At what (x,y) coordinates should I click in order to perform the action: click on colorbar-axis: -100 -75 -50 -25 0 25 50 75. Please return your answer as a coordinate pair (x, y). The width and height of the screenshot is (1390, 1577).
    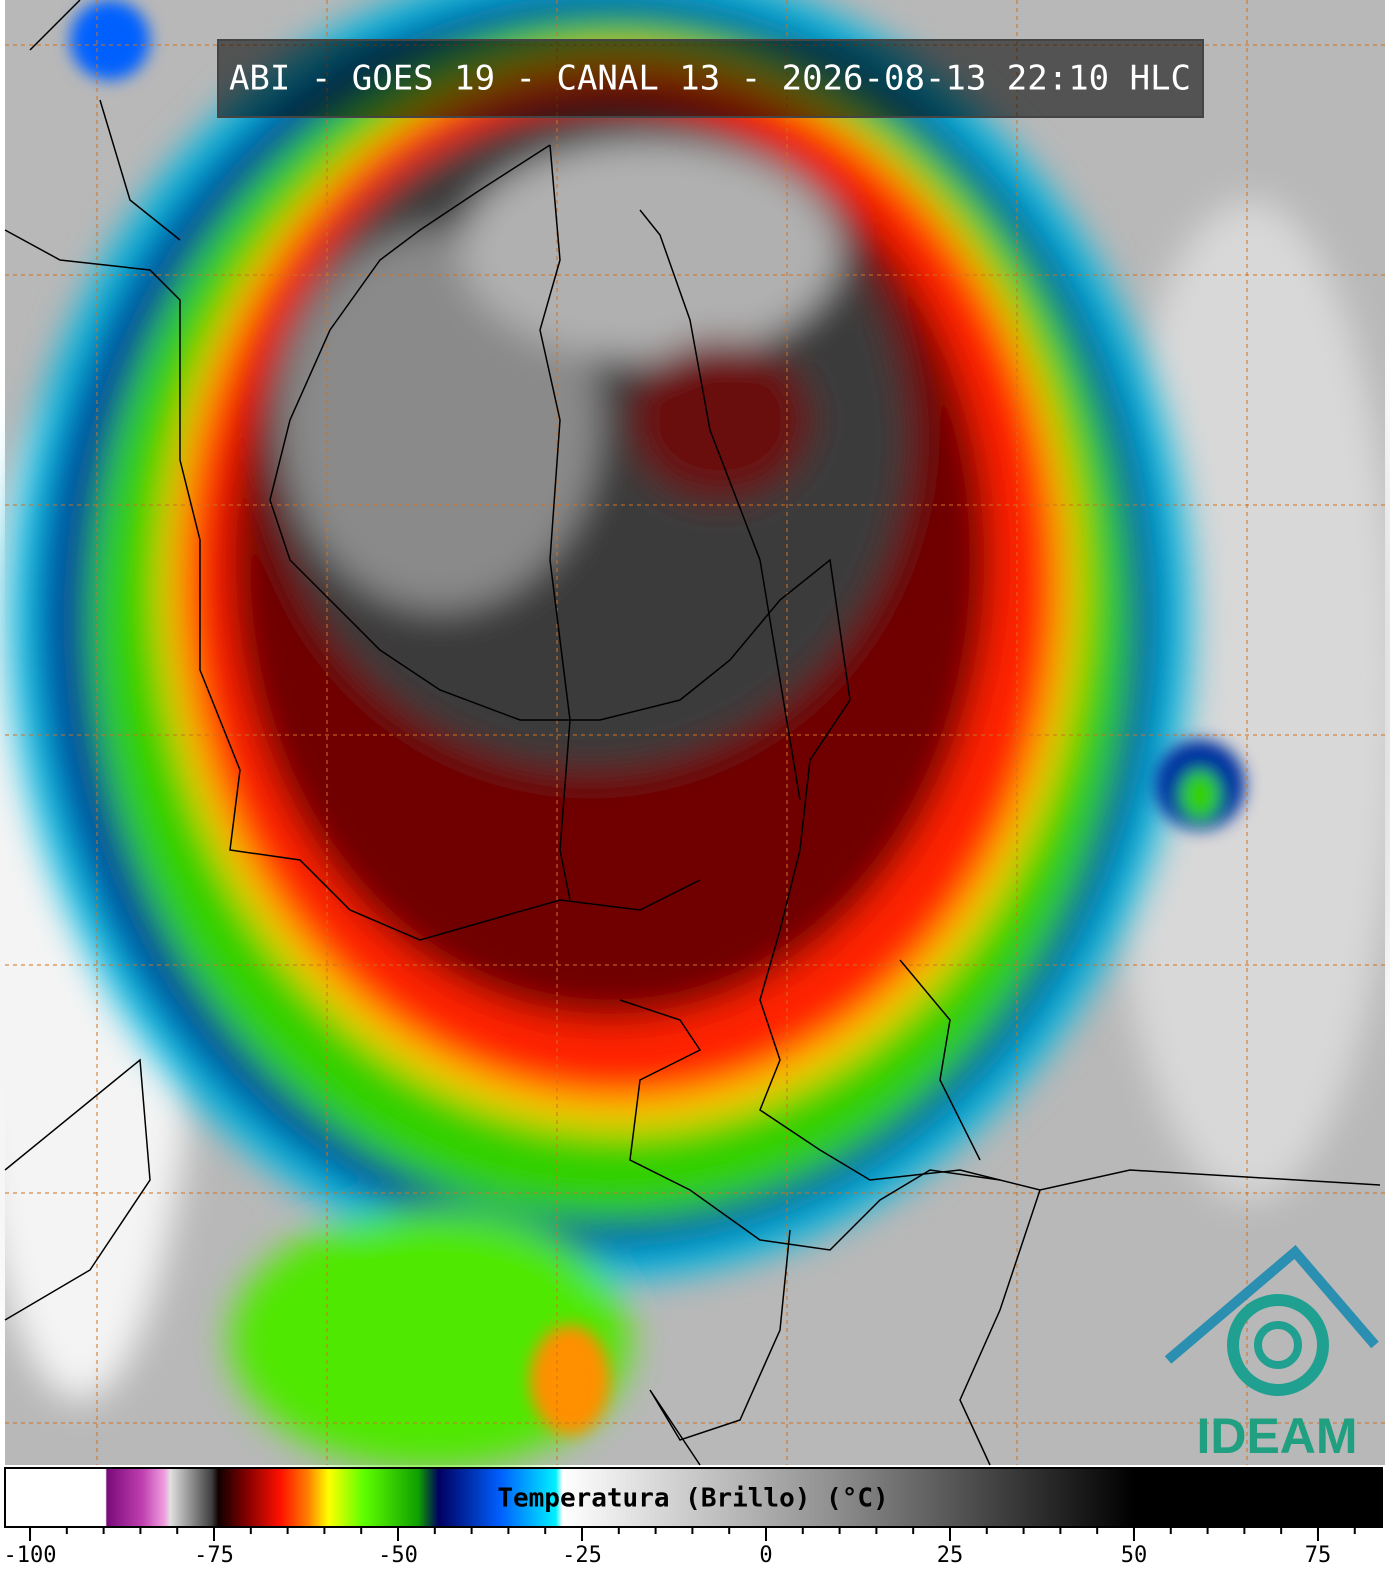
    Looking at the image, I should click on (680, 1547).